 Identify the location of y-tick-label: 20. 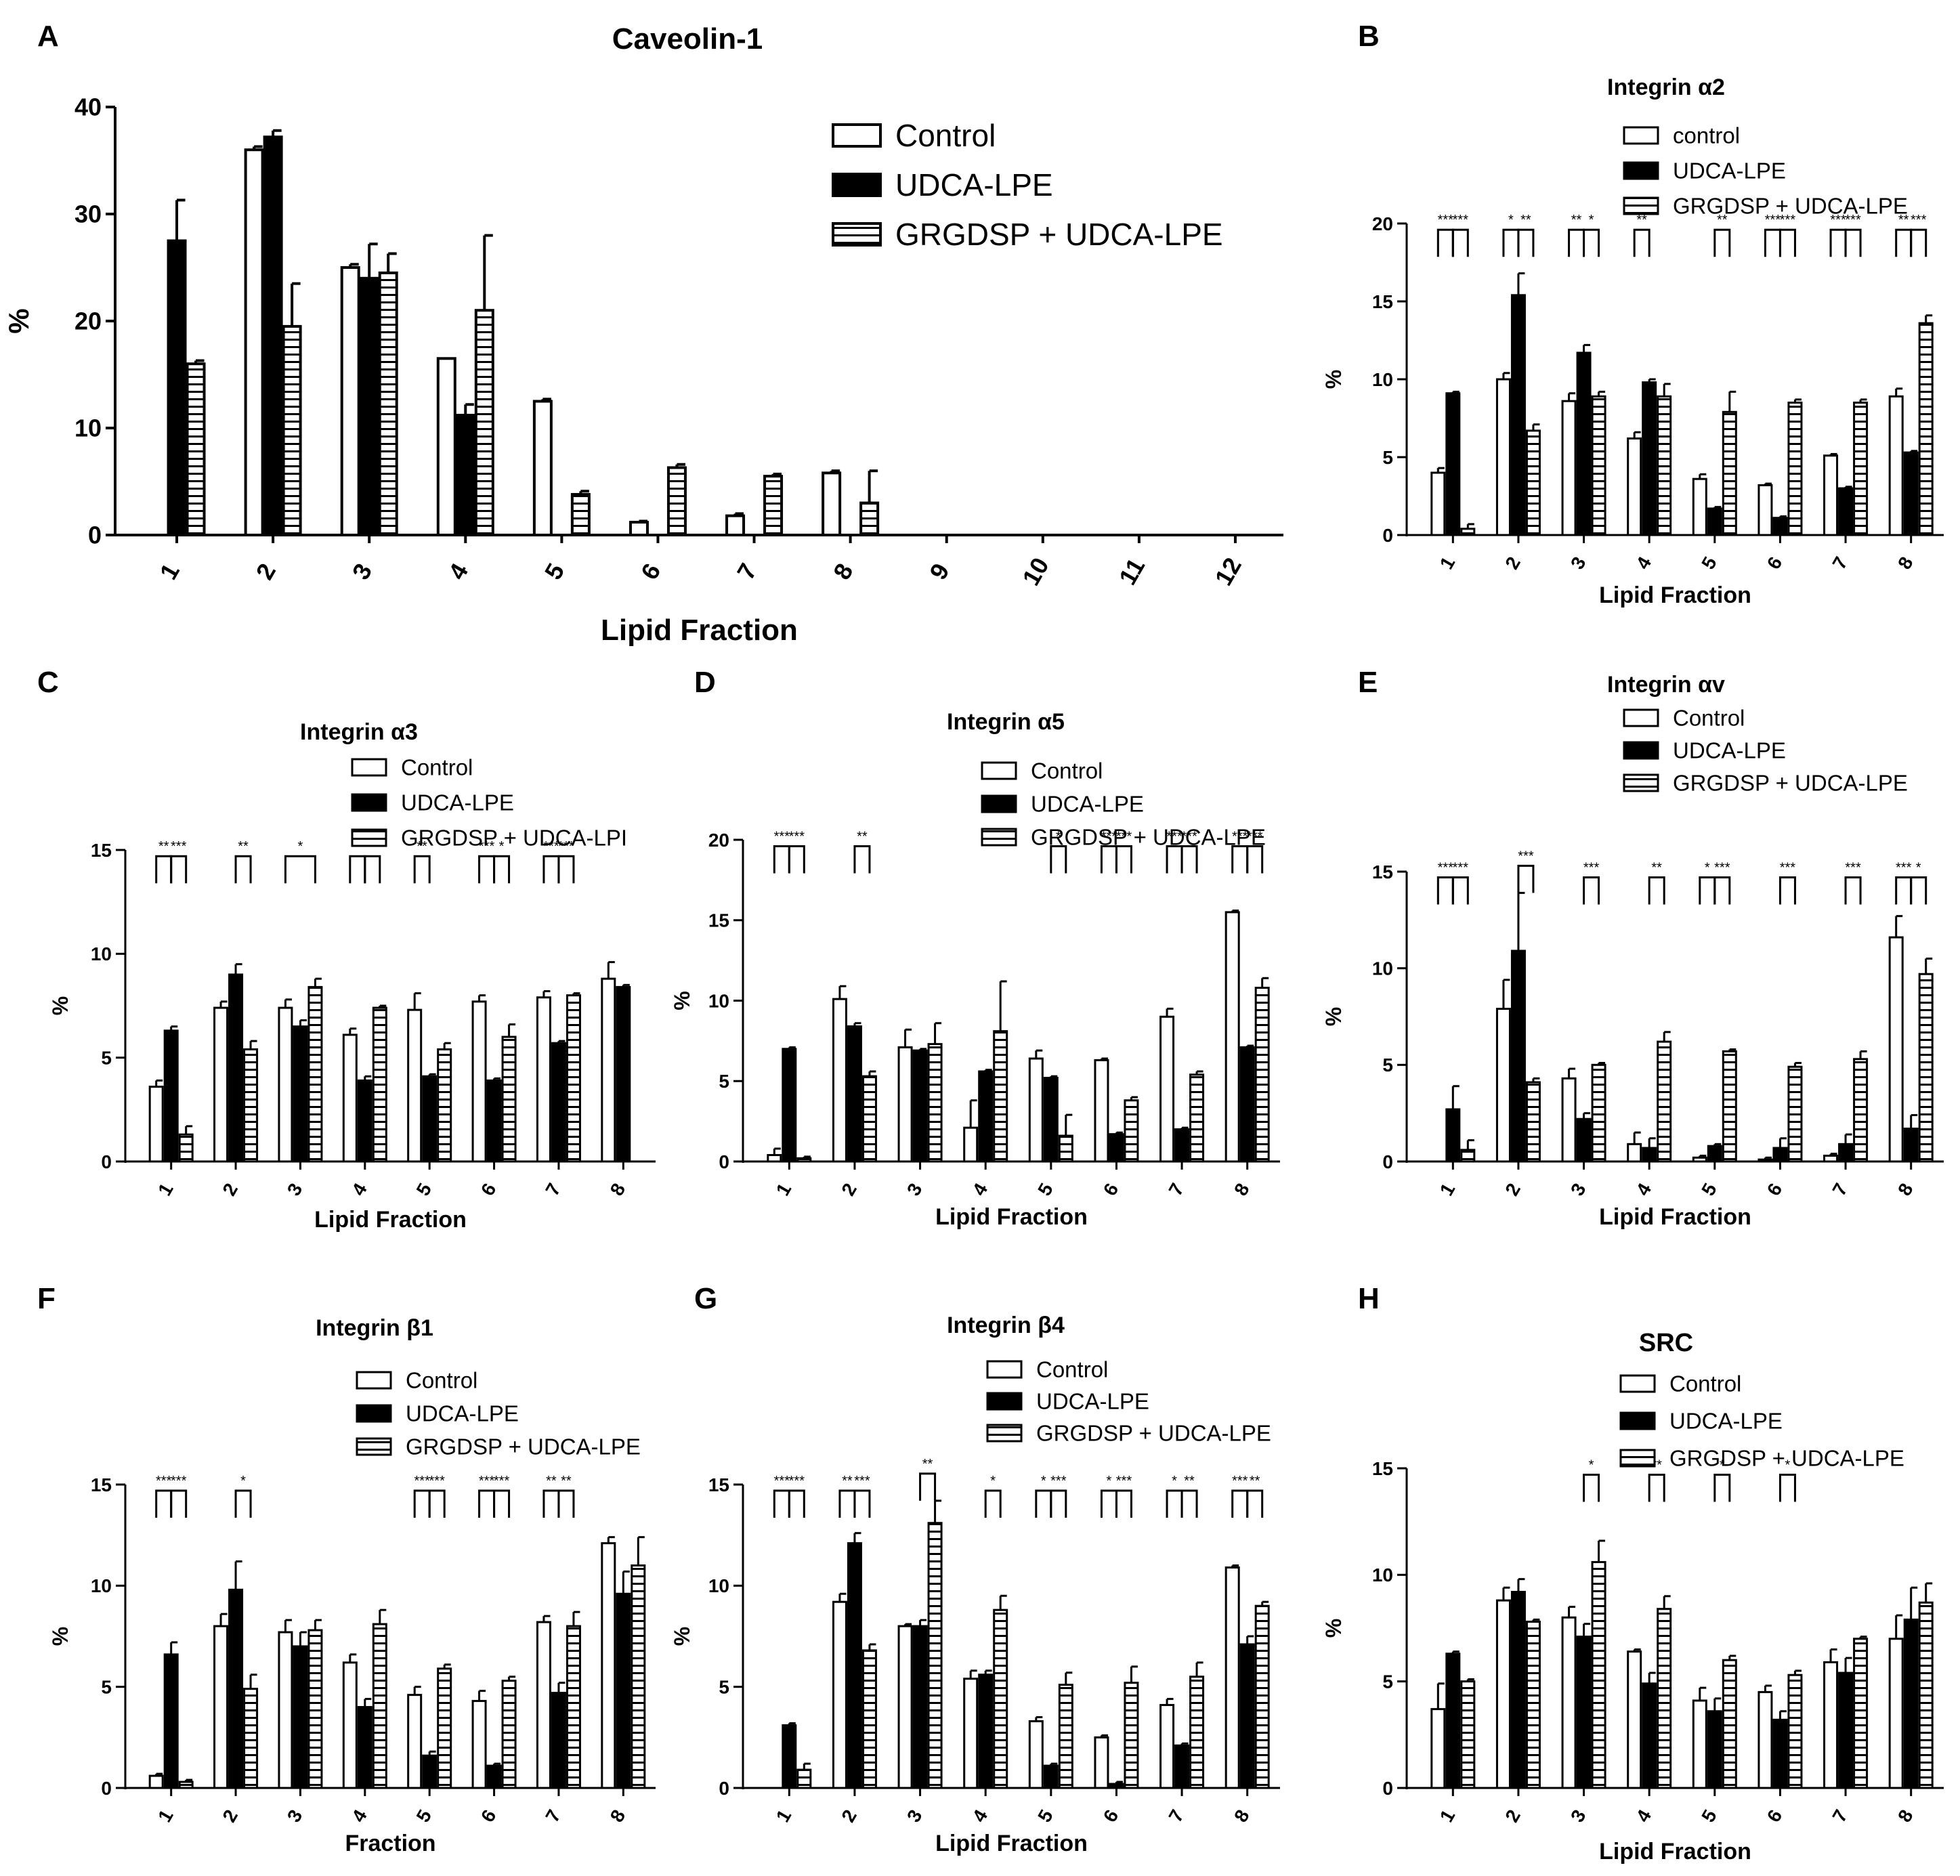
(1382, 223).